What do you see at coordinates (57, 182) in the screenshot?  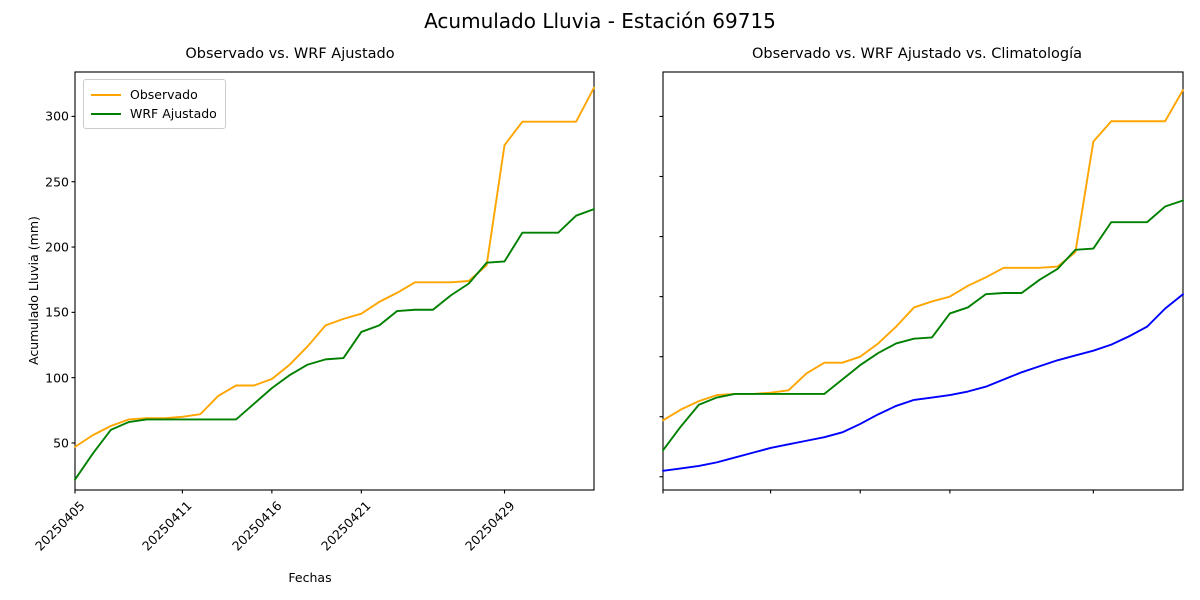 I see `y-tick-label: 250` at bounding box center [57, 182].